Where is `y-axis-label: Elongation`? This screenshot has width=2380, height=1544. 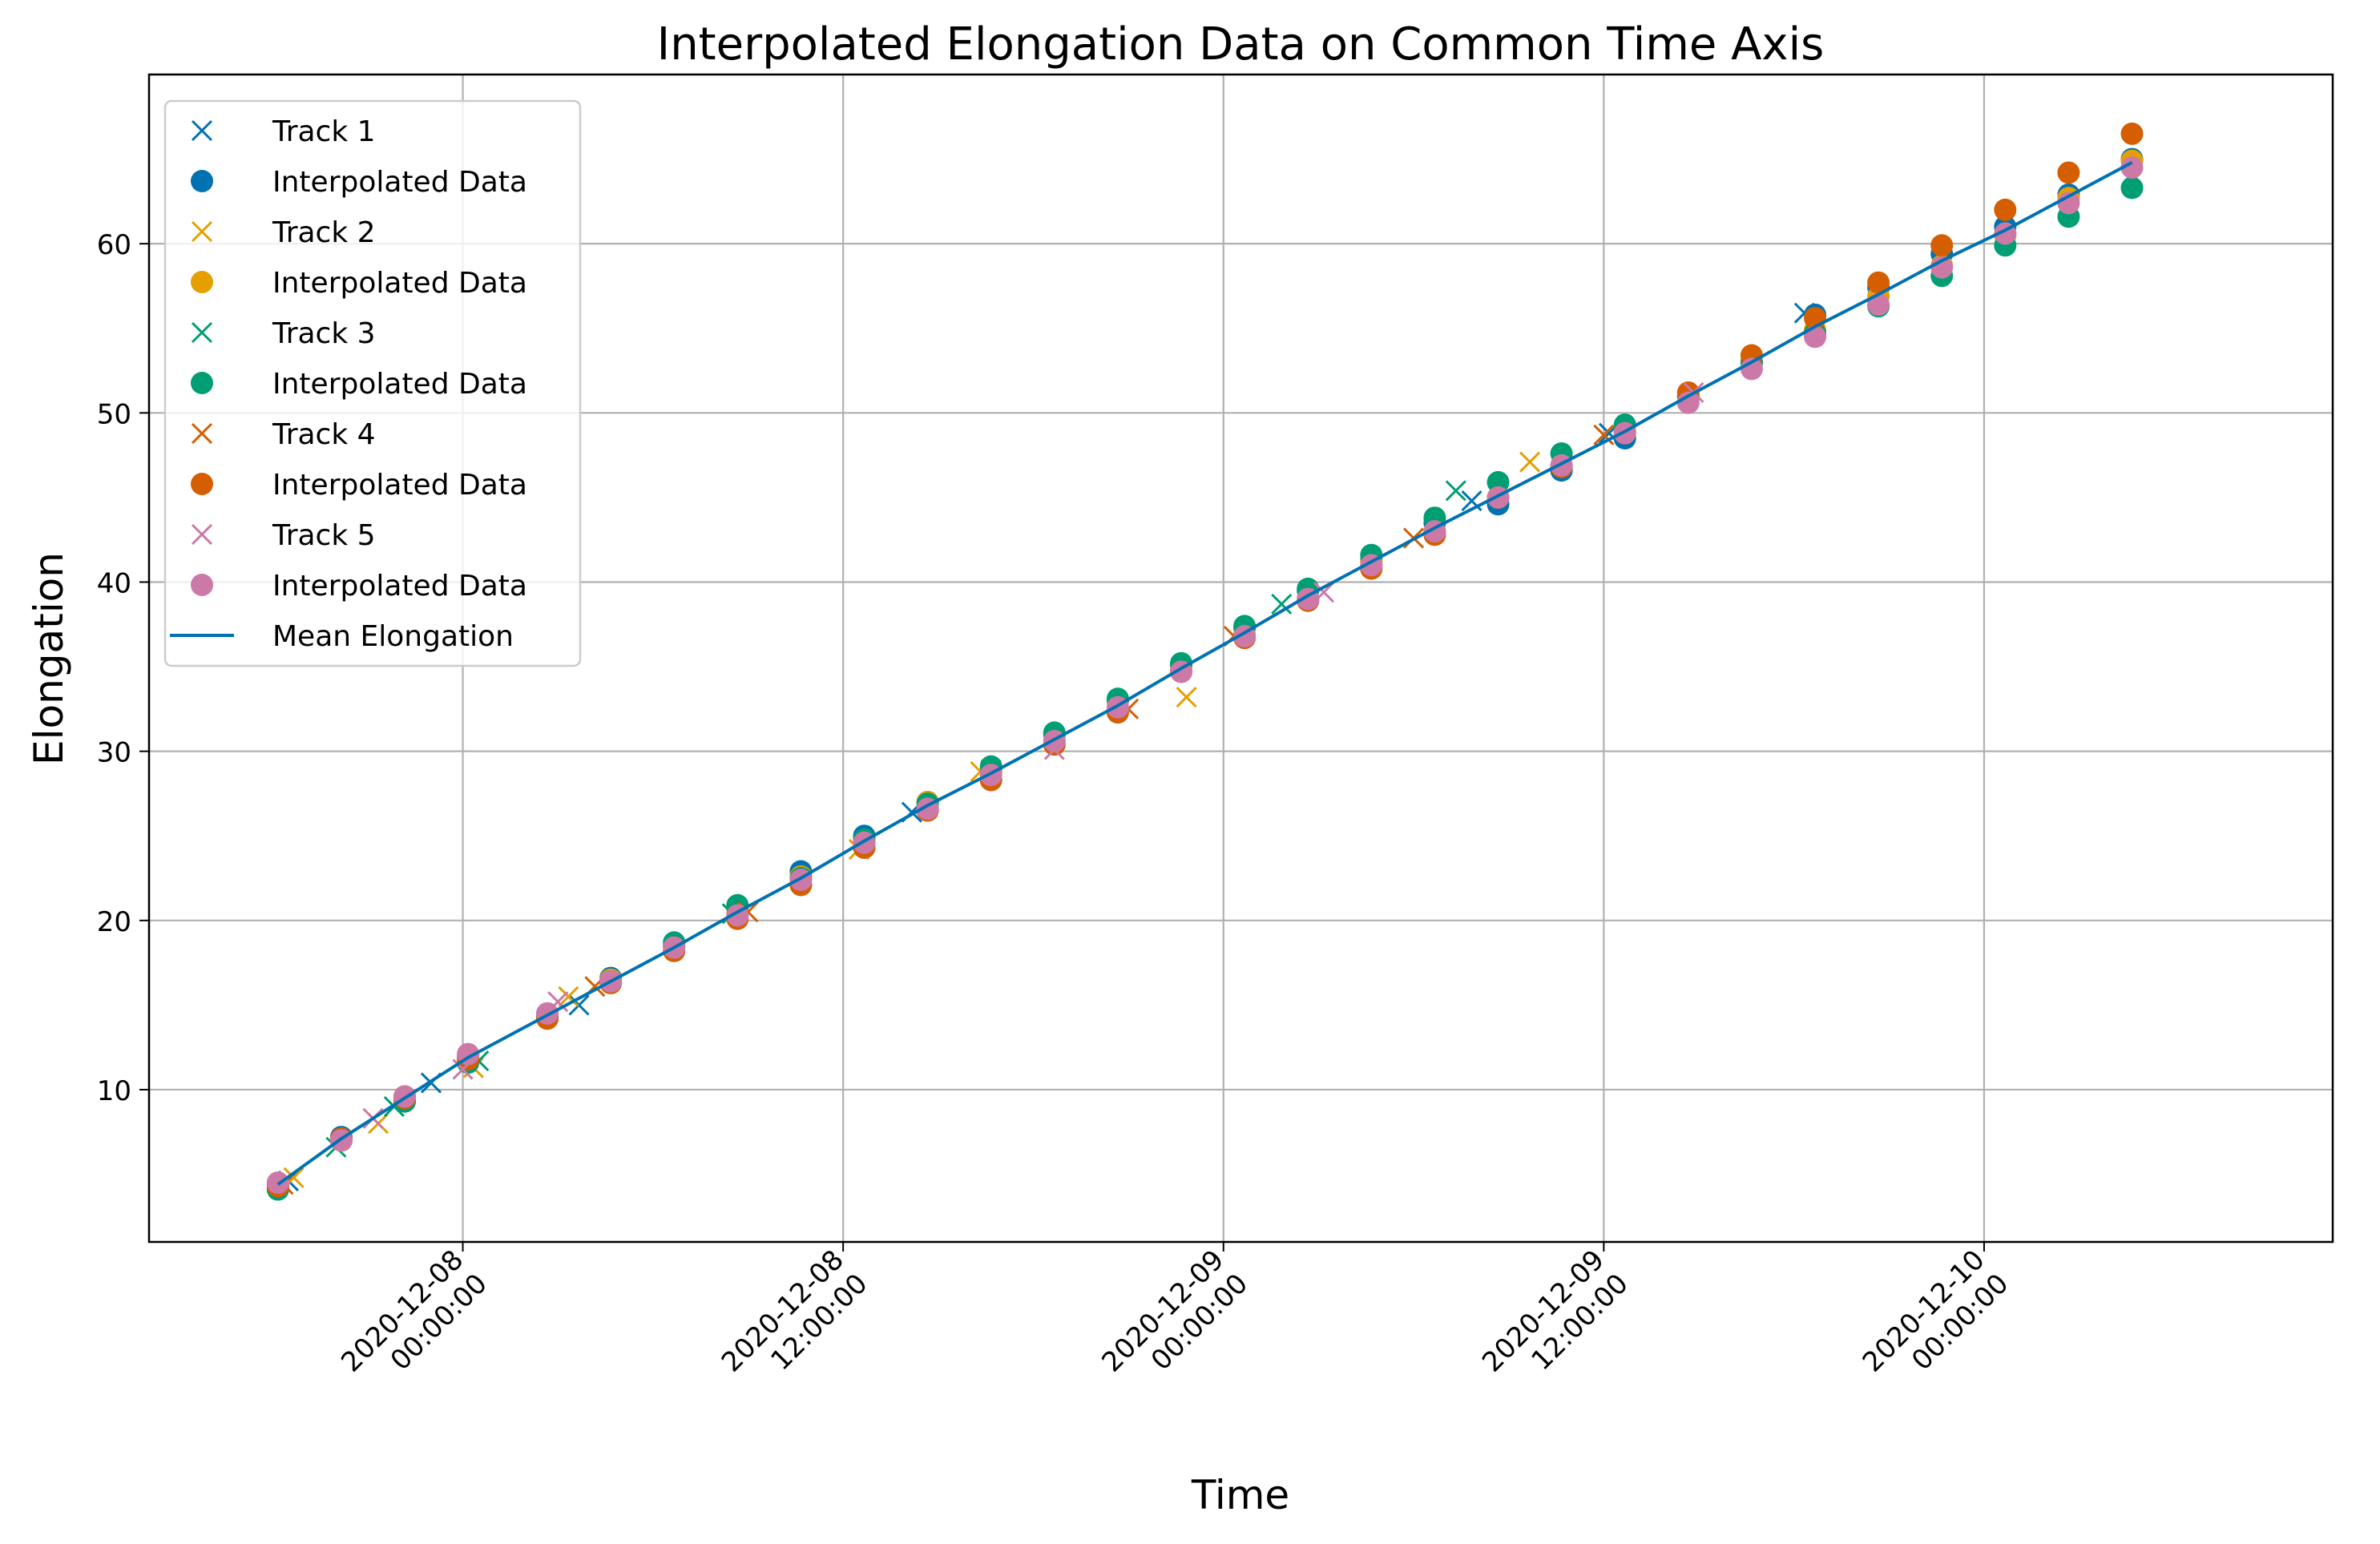
y-axis-label: Elongation is located at coordinates (49, 658).